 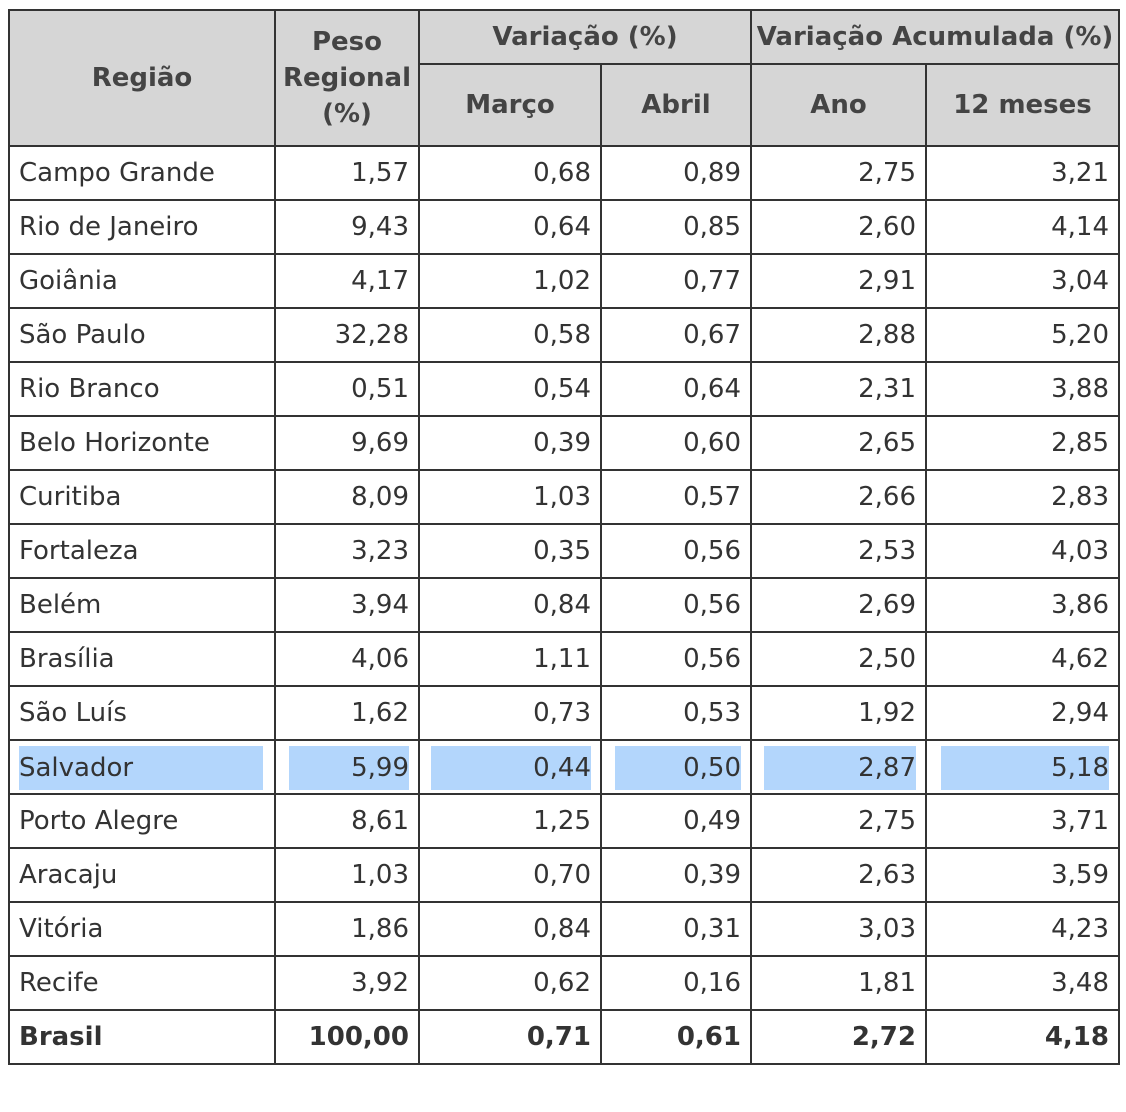 I want to click on table-row: Curitiba 8,09 1,03 0,57 2,66 2,83, so click(x=564, y=497).